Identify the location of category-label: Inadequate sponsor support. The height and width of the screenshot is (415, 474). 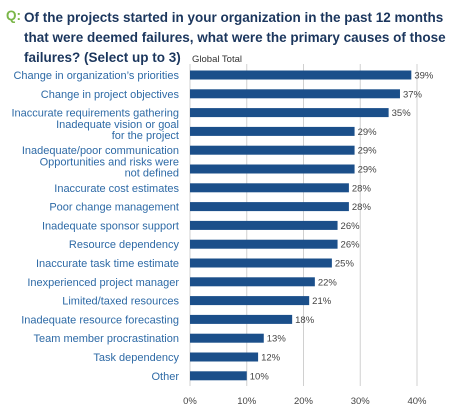
(110, 226).